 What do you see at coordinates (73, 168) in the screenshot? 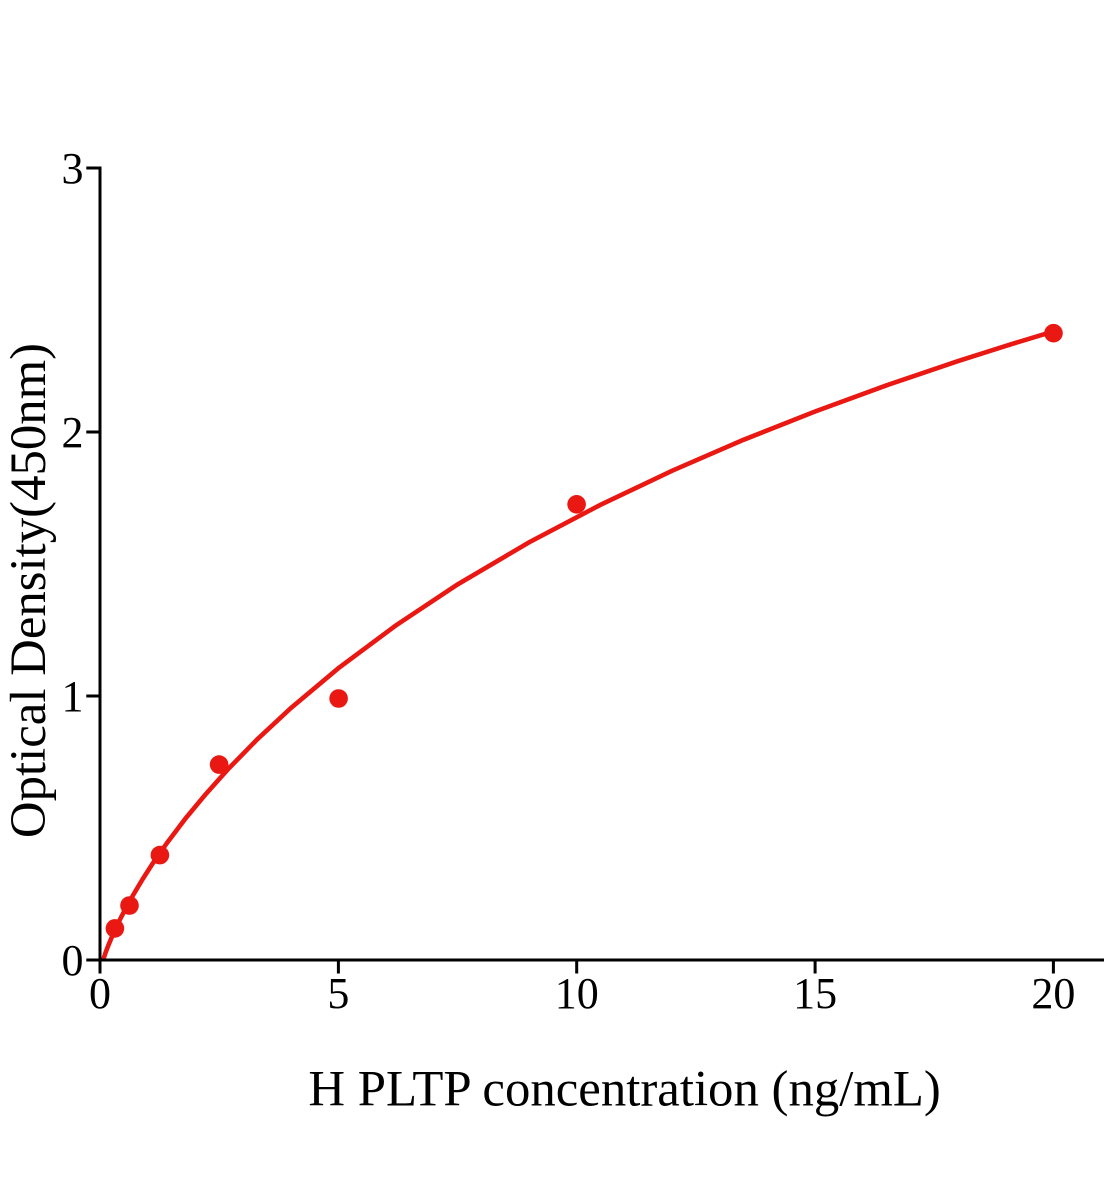
I see `svg-text: 3` at bounding box center [73, 168].